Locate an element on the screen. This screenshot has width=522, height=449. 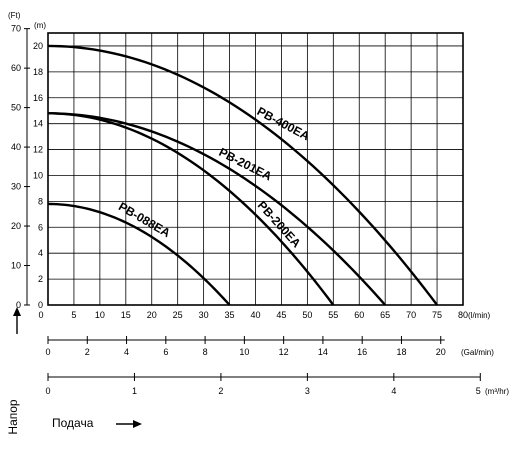
galmin-tick-label: 2 is located at coordinates (87, 352).